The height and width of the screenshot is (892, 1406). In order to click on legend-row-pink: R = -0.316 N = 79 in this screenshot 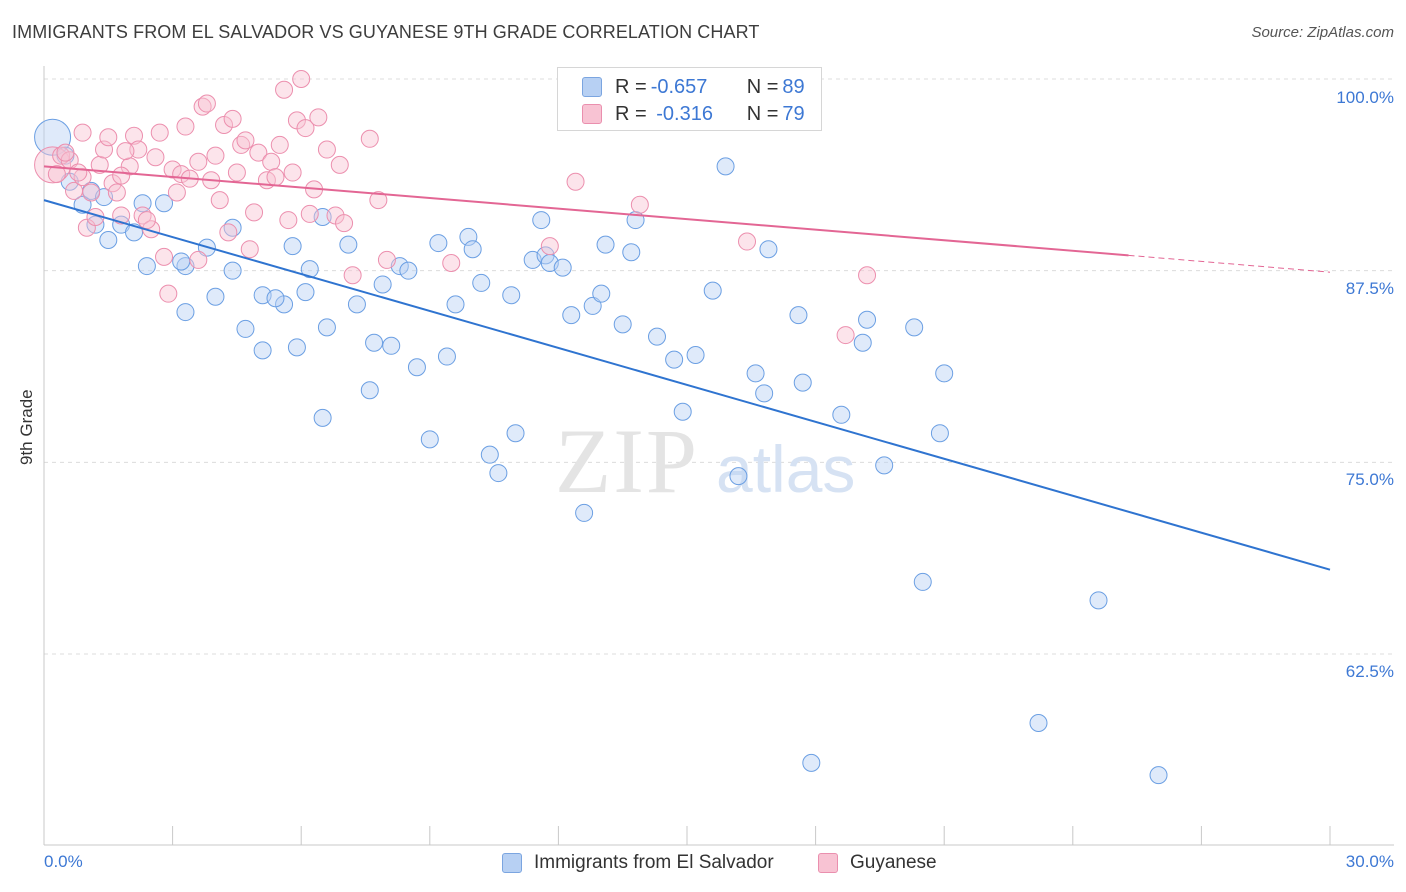, I will do `click(693, 114)`.